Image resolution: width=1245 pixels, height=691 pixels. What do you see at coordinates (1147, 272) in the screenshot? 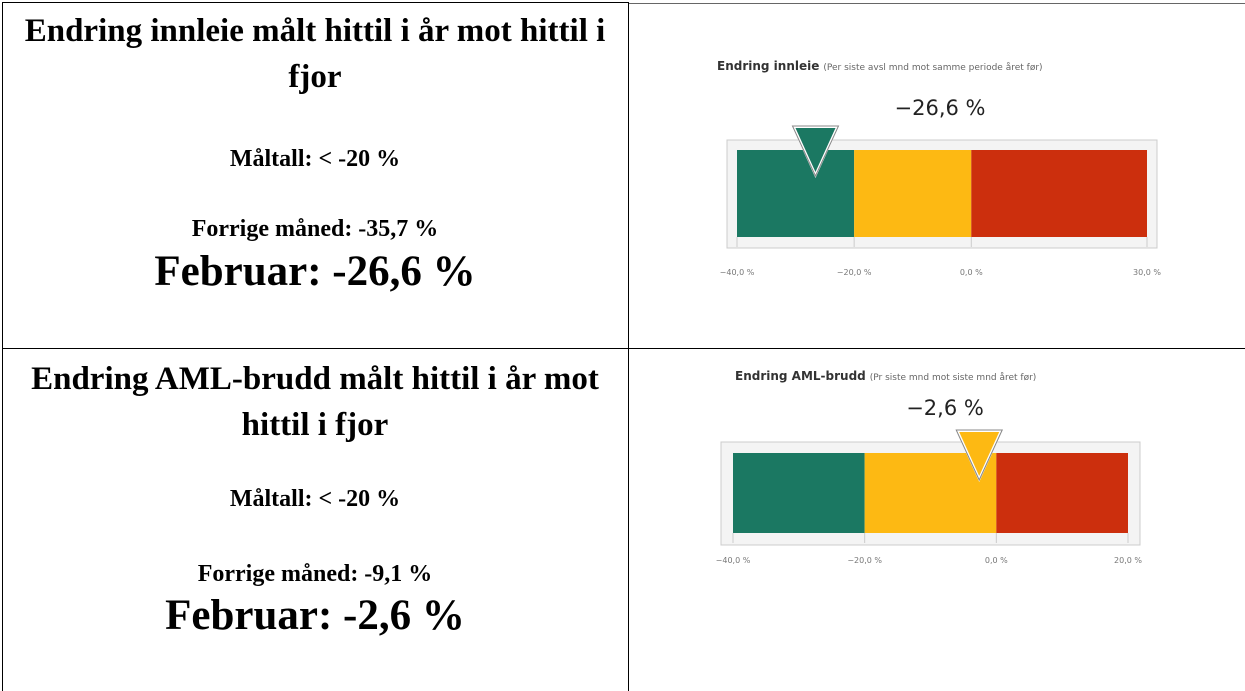
I see `x-tick-label: 30,0 %` at bounding box center [1147, 272].